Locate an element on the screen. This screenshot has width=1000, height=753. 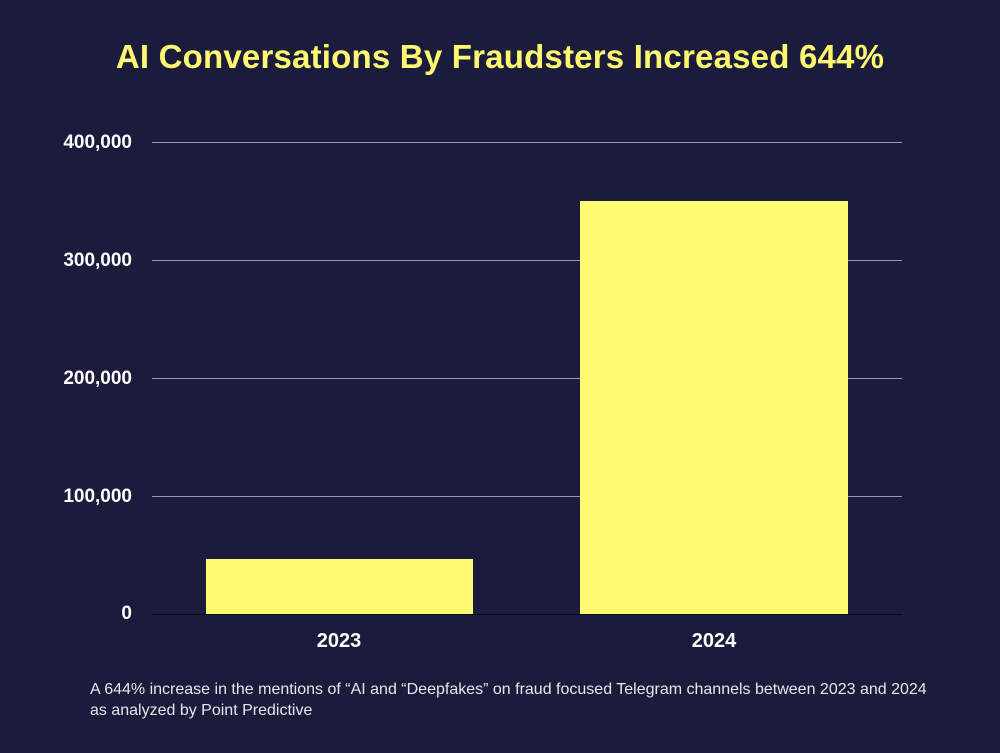
y-tick-label: 100,000 is located at coordinates (97, 496).